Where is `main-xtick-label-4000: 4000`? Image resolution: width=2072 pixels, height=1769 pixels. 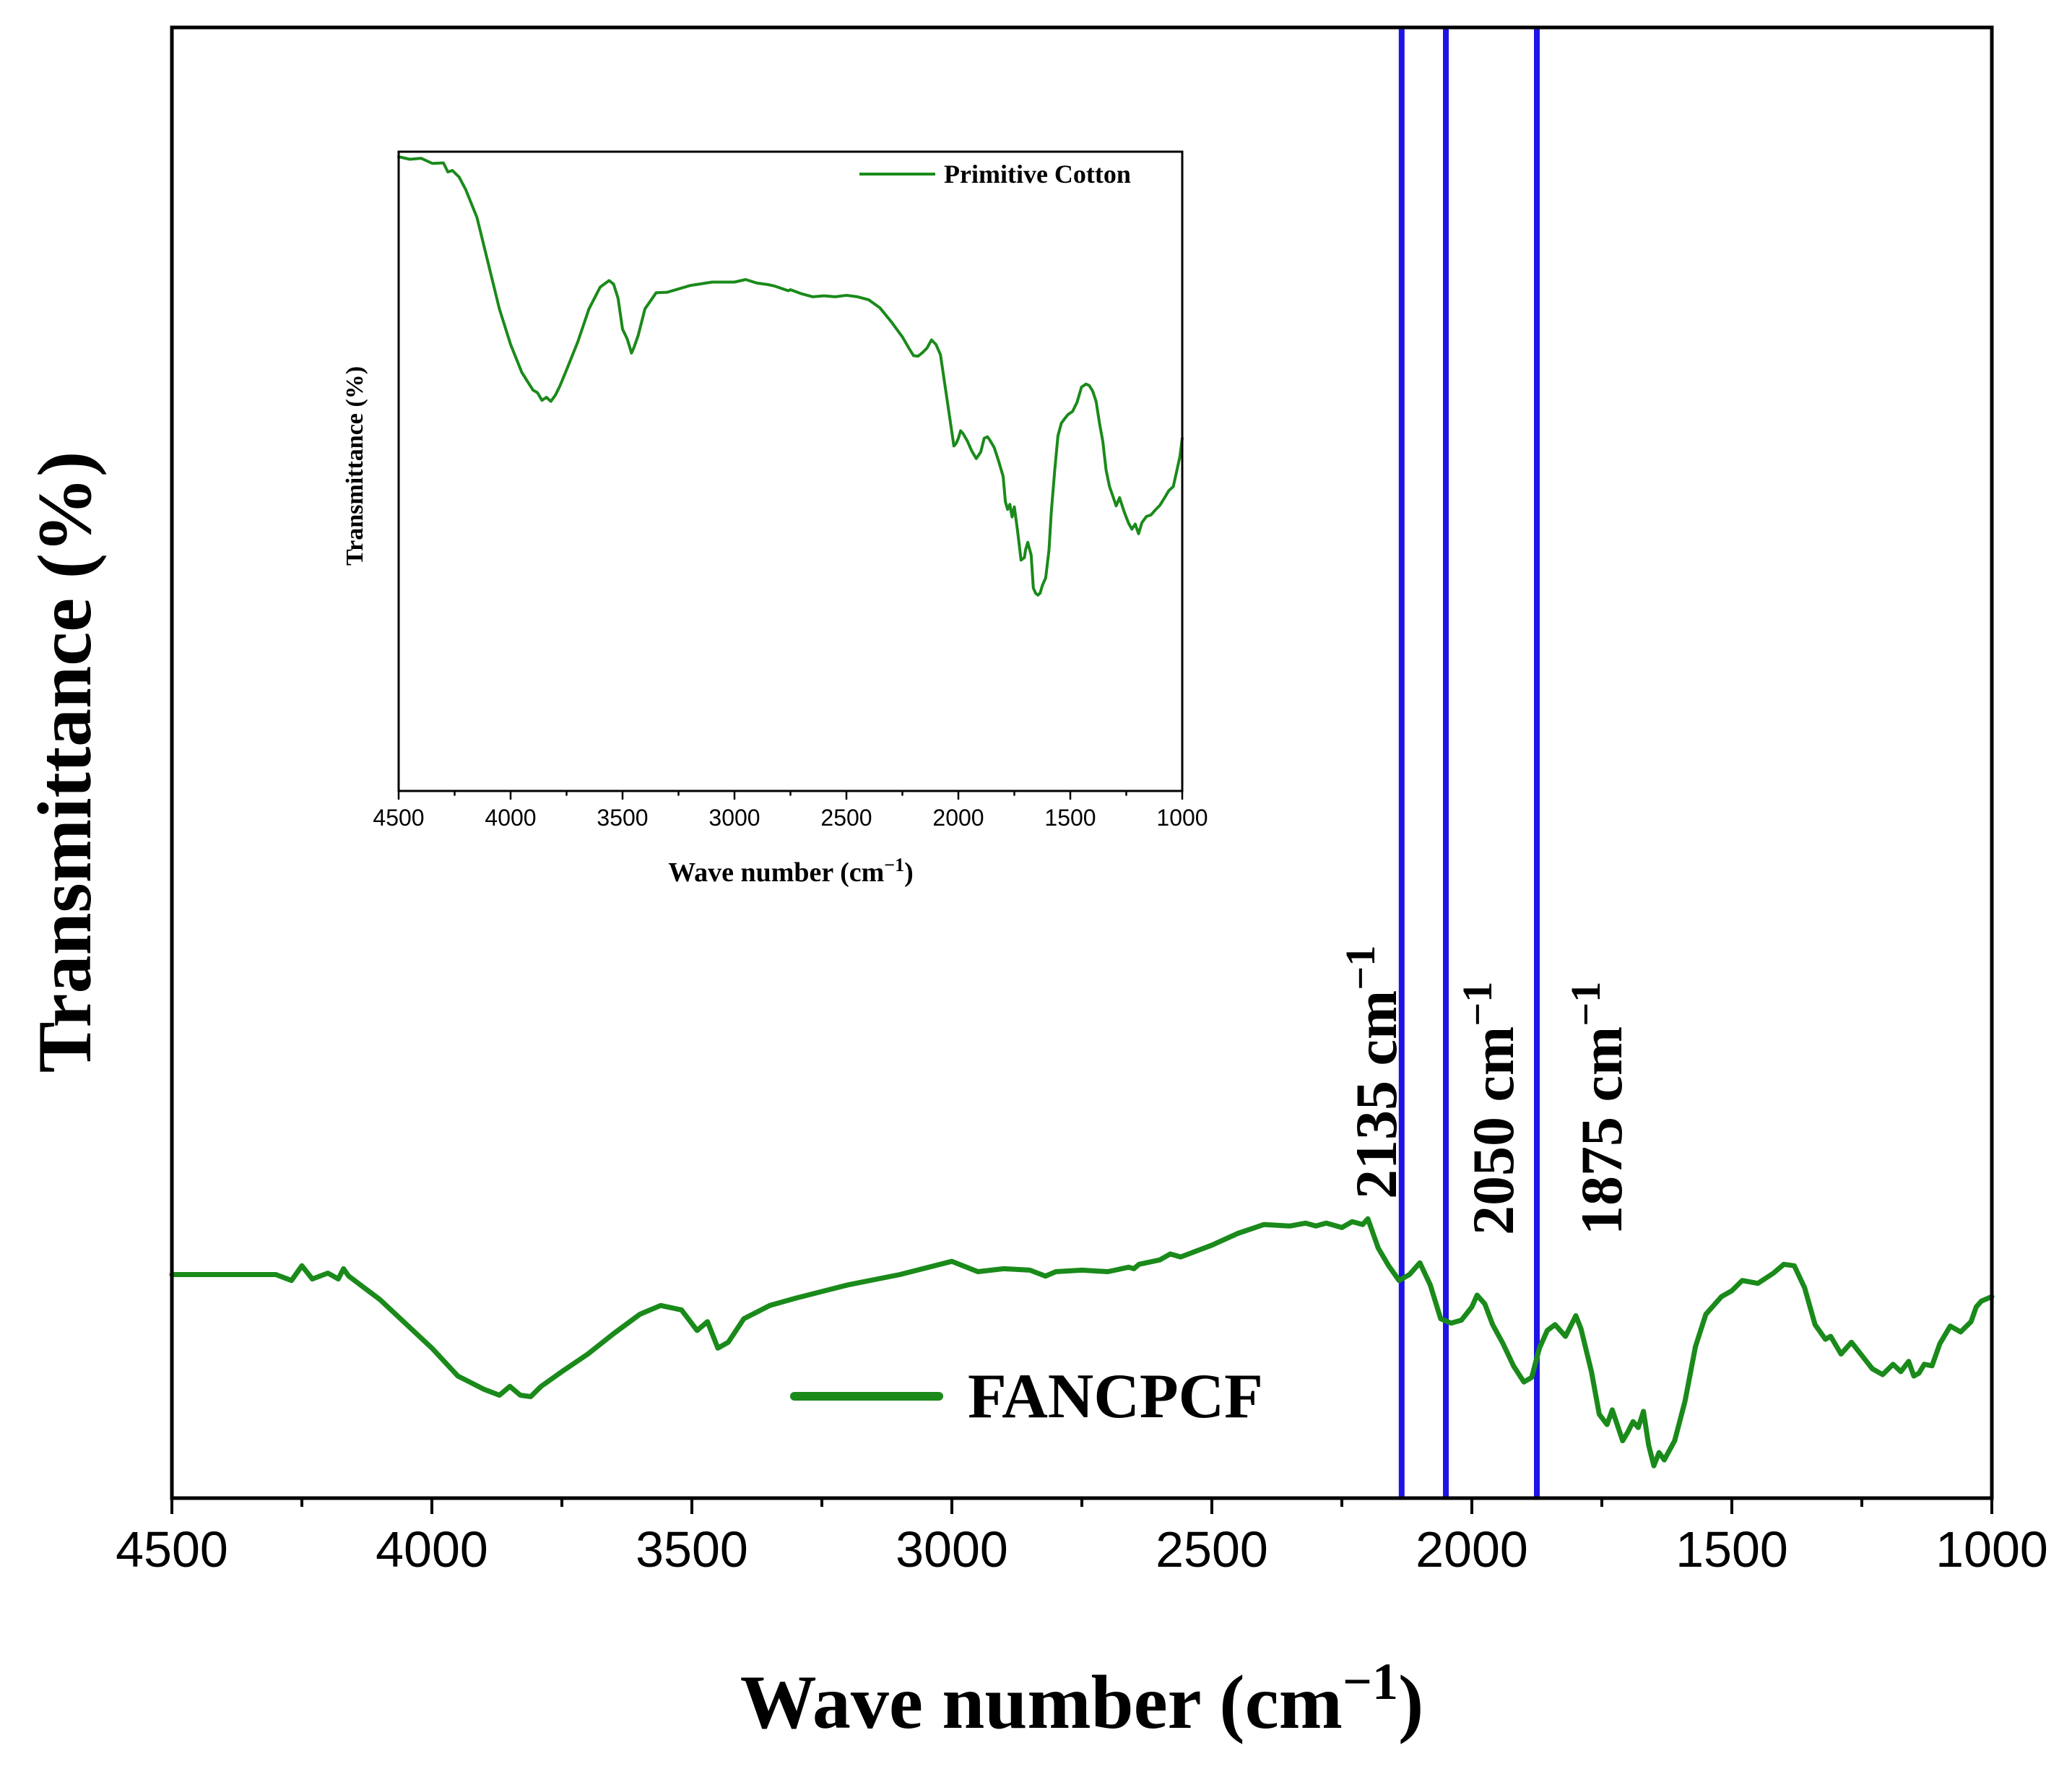
main-xtick-label-4000: 4000 is located at coordinates (432, 1549).